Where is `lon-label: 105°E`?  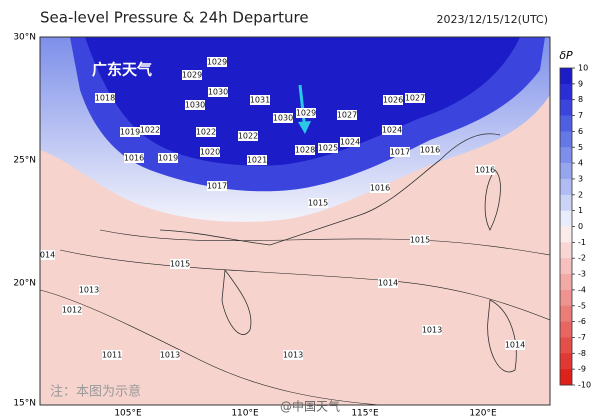 lon-label: 105°E is located at coordinates (128, 414).